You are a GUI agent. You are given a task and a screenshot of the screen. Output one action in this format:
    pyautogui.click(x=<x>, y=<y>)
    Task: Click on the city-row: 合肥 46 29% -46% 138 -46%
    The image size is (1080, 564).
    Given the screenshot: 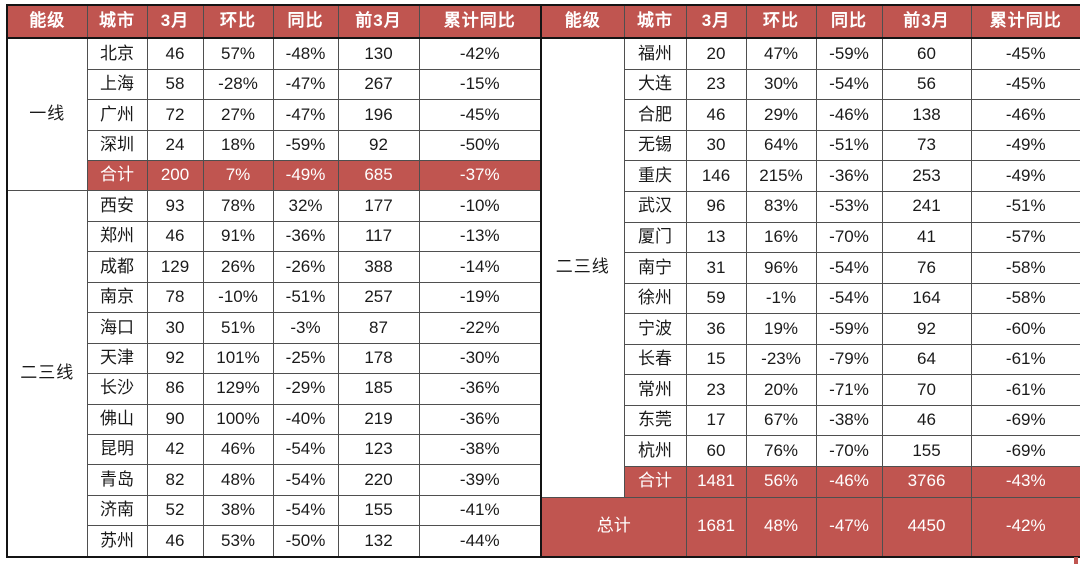 What is the action you would take?
    pyautogui.click(x=810, y=115)
    